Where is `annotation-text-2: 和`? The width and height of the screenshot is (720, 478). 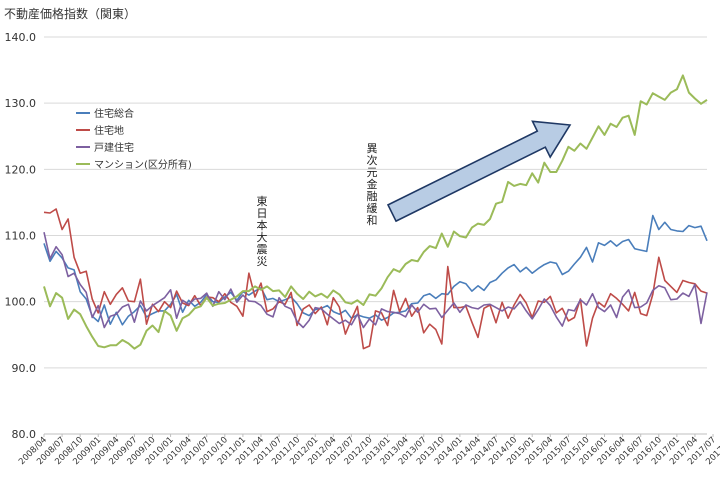 annotation-text-2: 和 is located at coordinates (372, 220).